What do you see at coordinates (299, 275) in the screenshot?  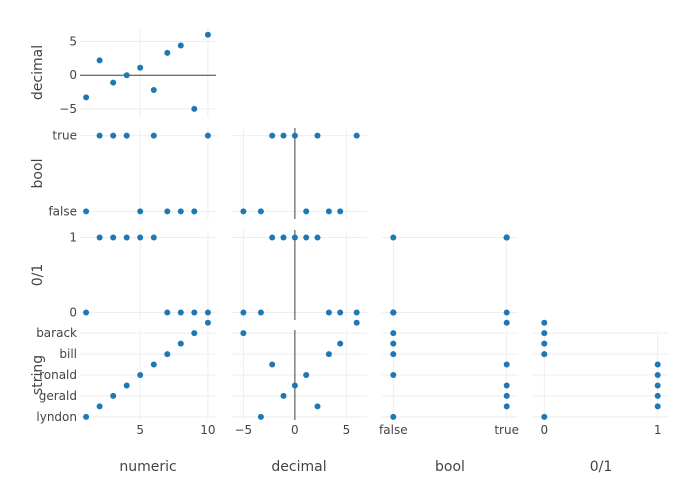 I see `panel-01-vs-decimal` at bounding box center [299, 275].